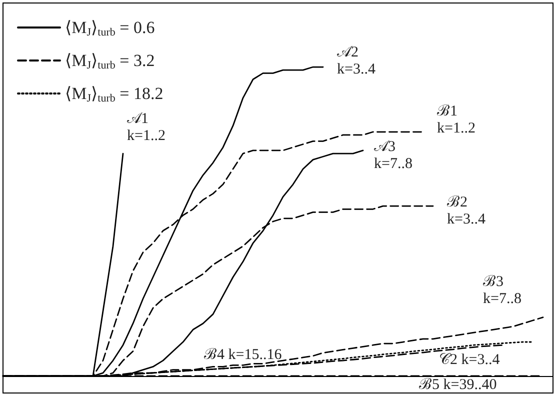 Image resolution: width=556 pixels, height=396 pixels. I want to click on series-label: ℬ3 k=7..8, so click(502, 290).